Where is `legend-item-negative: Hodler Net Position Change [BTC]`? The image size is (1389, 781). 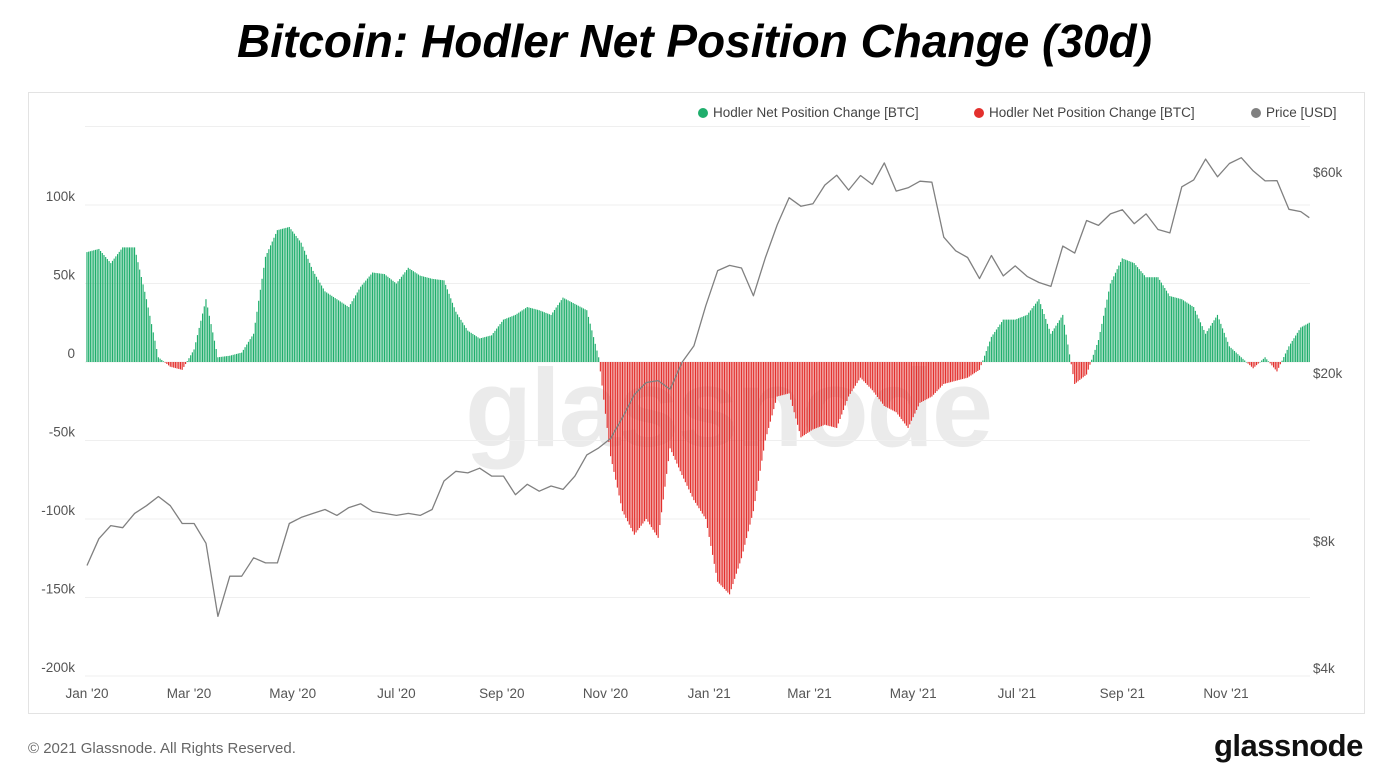
legend-item-negative: Hodler Net Position Change [BTC] is located at coordinates (1084, 112).